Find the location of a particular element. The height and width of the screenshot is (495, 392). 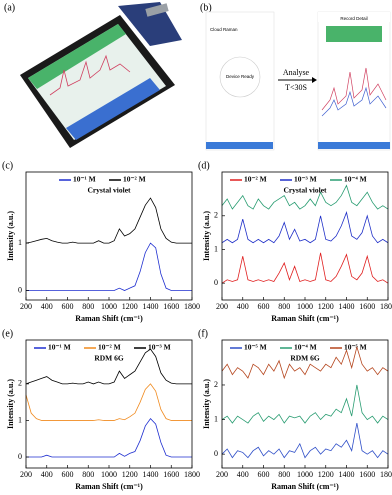

arrow-time: T<30S is located at coordinates (296, 87).